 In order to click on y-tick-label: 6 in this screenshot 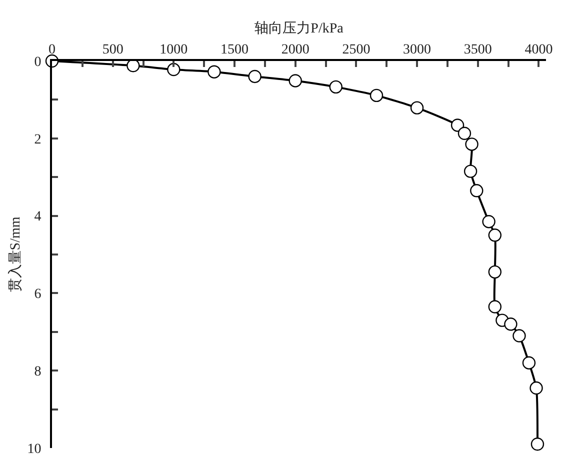, I will do `click(38, 294)`.